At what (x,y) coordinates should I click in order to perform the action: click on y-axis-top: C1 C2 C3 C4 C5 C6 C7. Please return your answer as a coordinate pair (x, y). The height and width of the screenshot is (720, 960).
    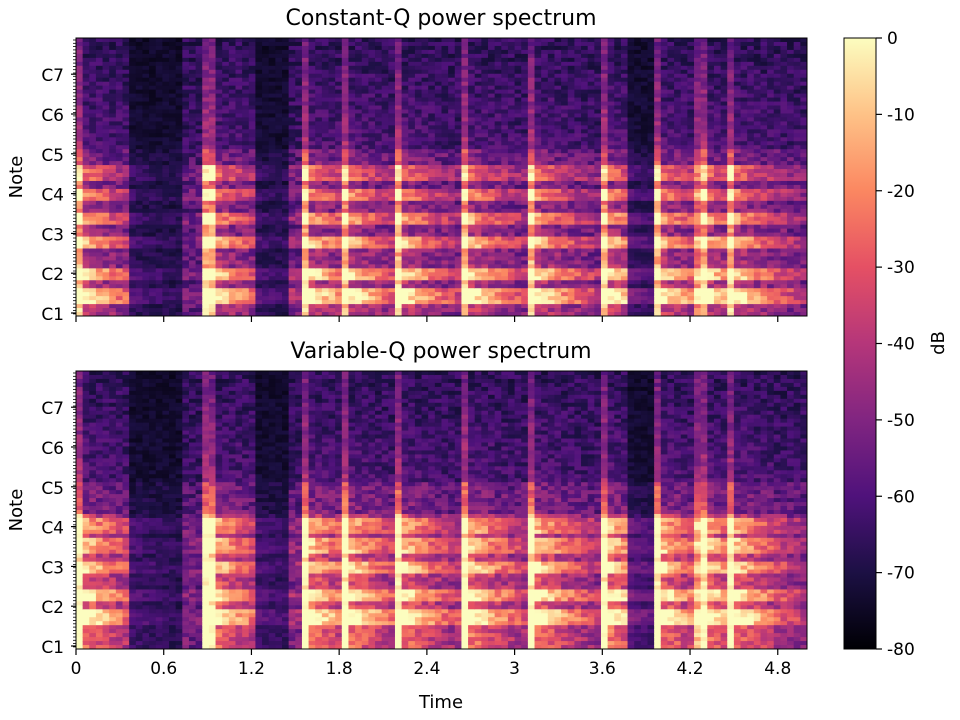
    Looking at the image, I should click on (58, 182).